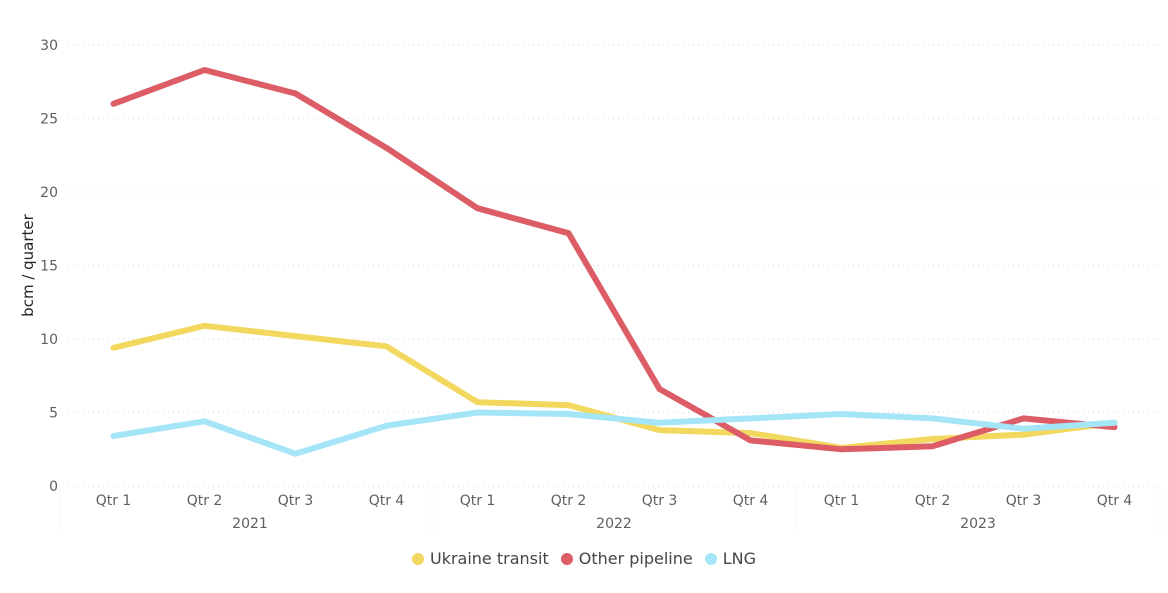 The height and width of the screenshot is (593, 1168). I want to click on series-line-lng, so click(614, 433).